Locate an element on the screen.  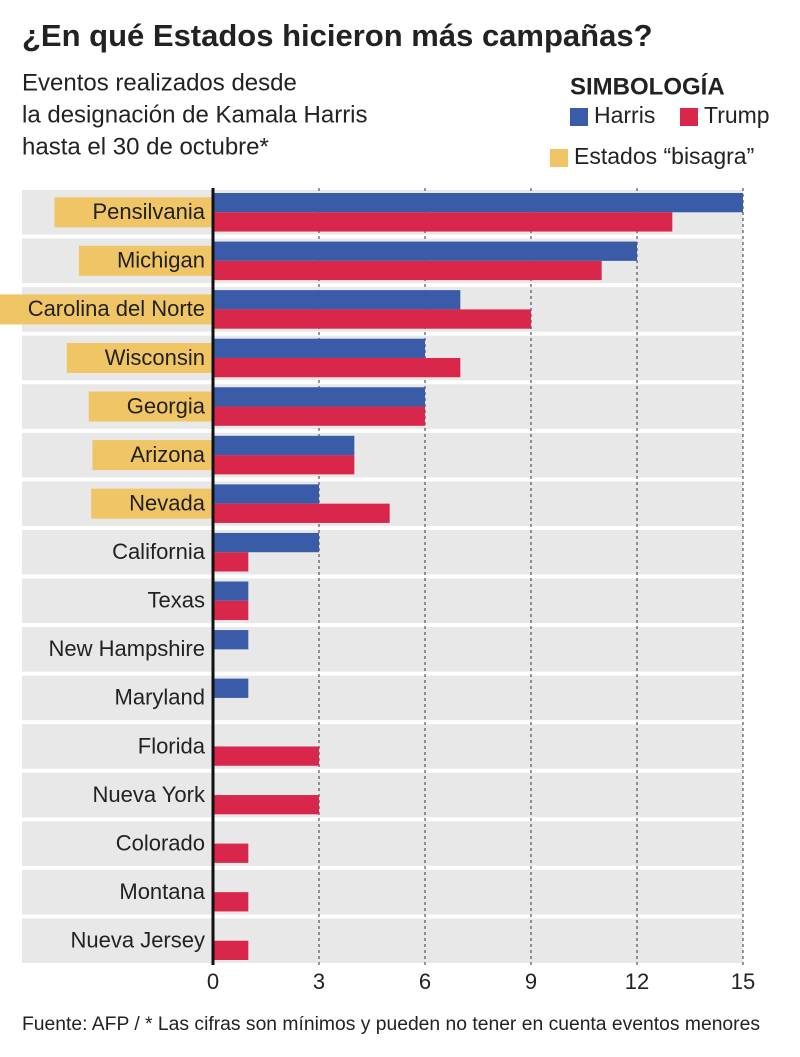
chart-title: ¿En qué Estados hicieron más campañas? is located at coordinates (337, 35).